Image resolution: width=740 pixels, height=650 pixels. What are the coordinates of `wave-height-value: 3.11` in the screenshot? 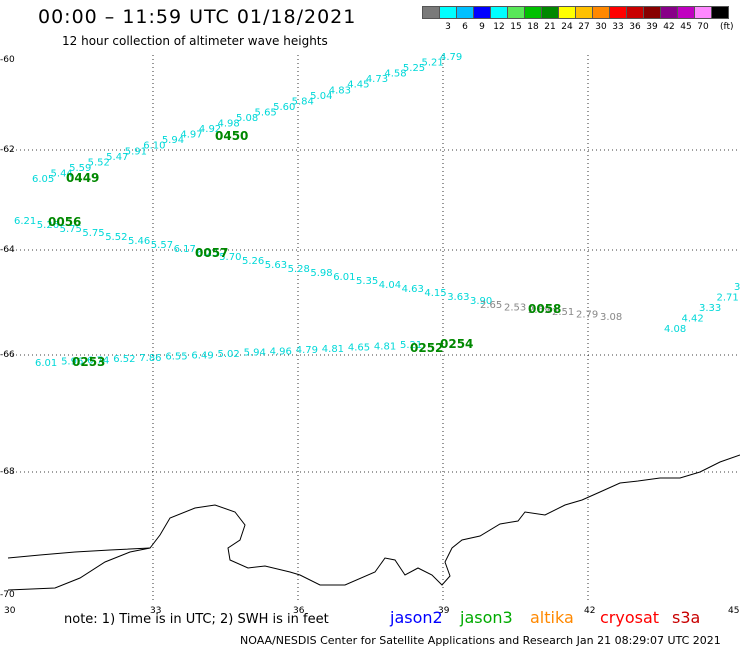 It's located at (737, 287).